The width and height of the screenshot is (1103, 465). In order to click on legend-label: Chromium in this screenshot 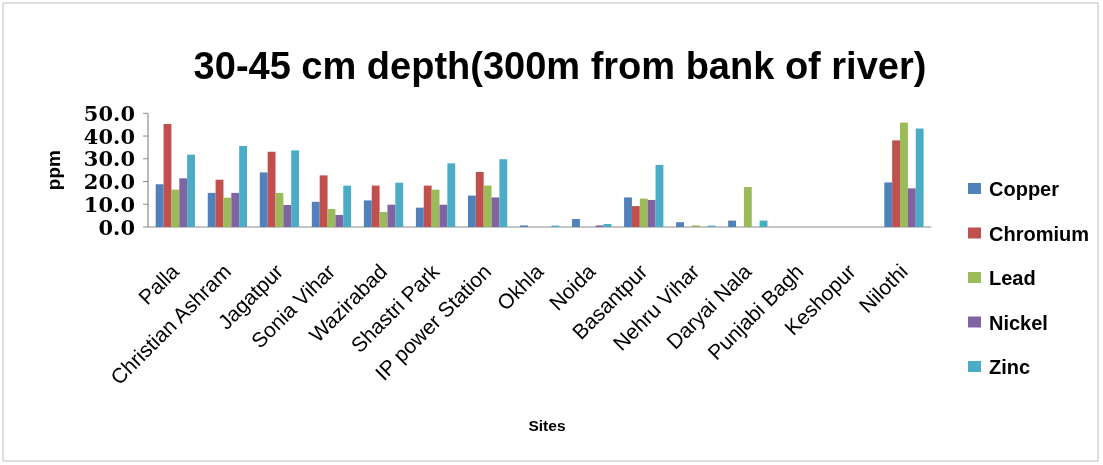, I will do `click(1039, 233)`.